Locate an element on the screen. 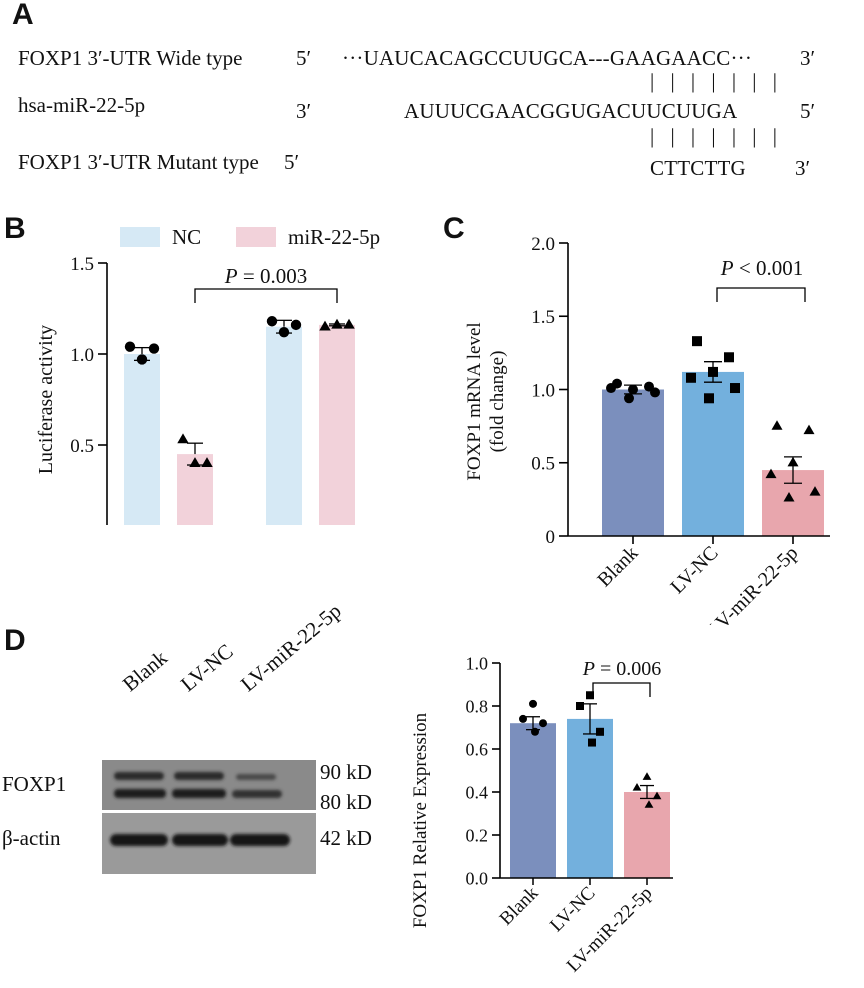 The width and height of the screenshot is (864, 988). lane-label-blank: Blank is located at coordinates (144, 671).